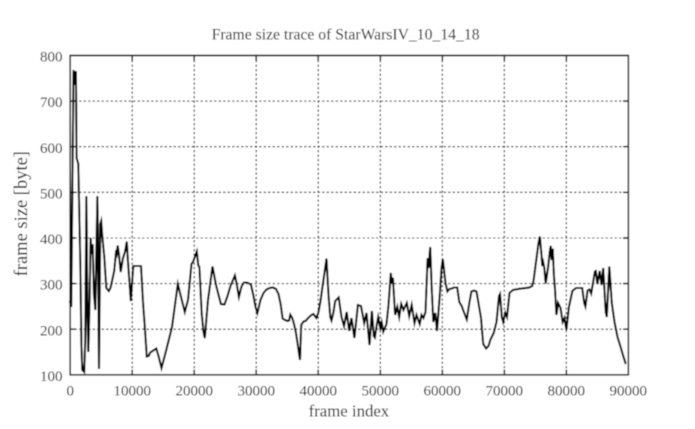 The width and height of the screenshot is (695, 429). Describe the element at coordinates (51, 194) in the screenshot. I see `svg-text: 500` at that location.